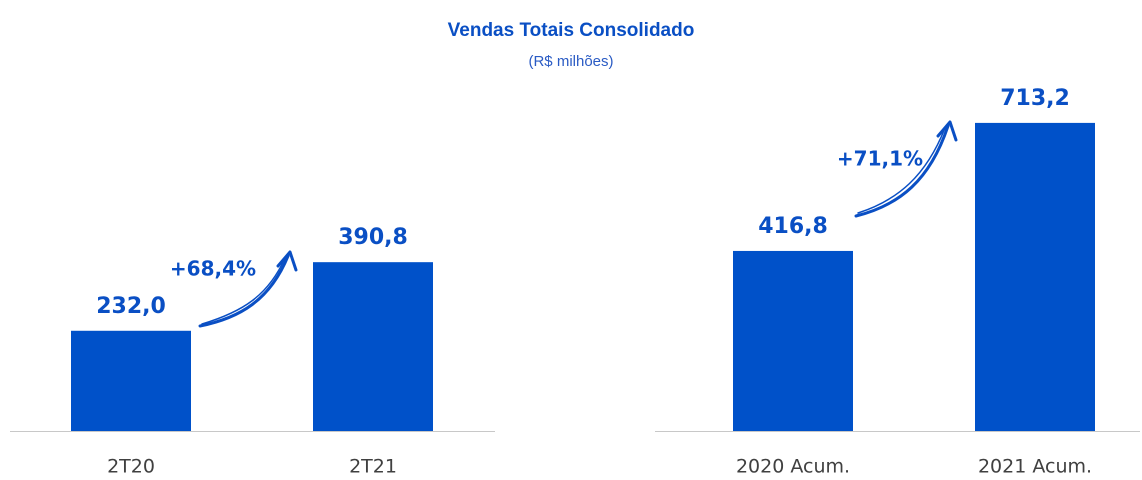  Describe the element at coordinates (571, 30) in the screenshot. I see `chart-title: Vendas Totais Consolidado` at that location.